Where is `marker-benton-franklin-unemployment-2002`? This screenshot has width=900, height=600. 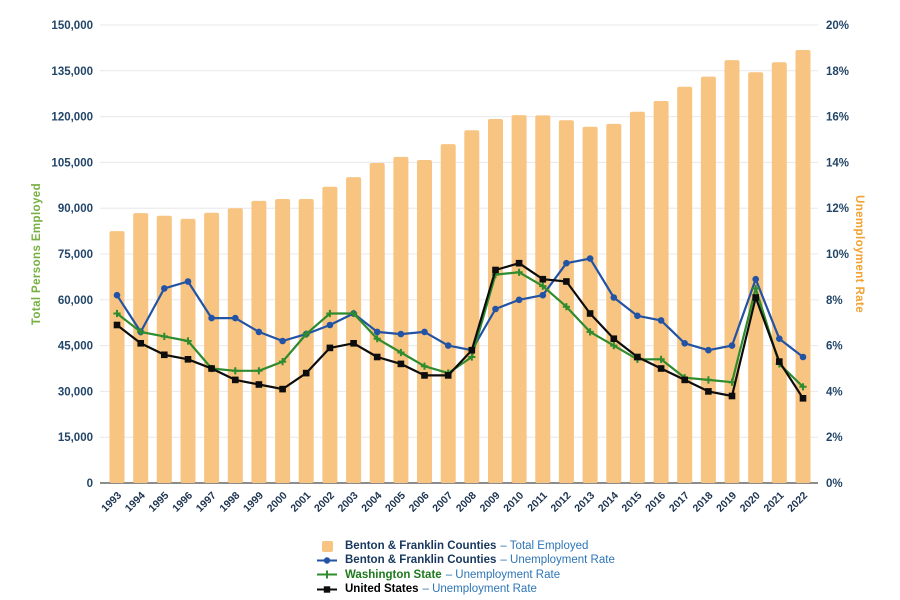
marker-benton-franklin-unemployment-2002 is located at coordinates (330, 325).